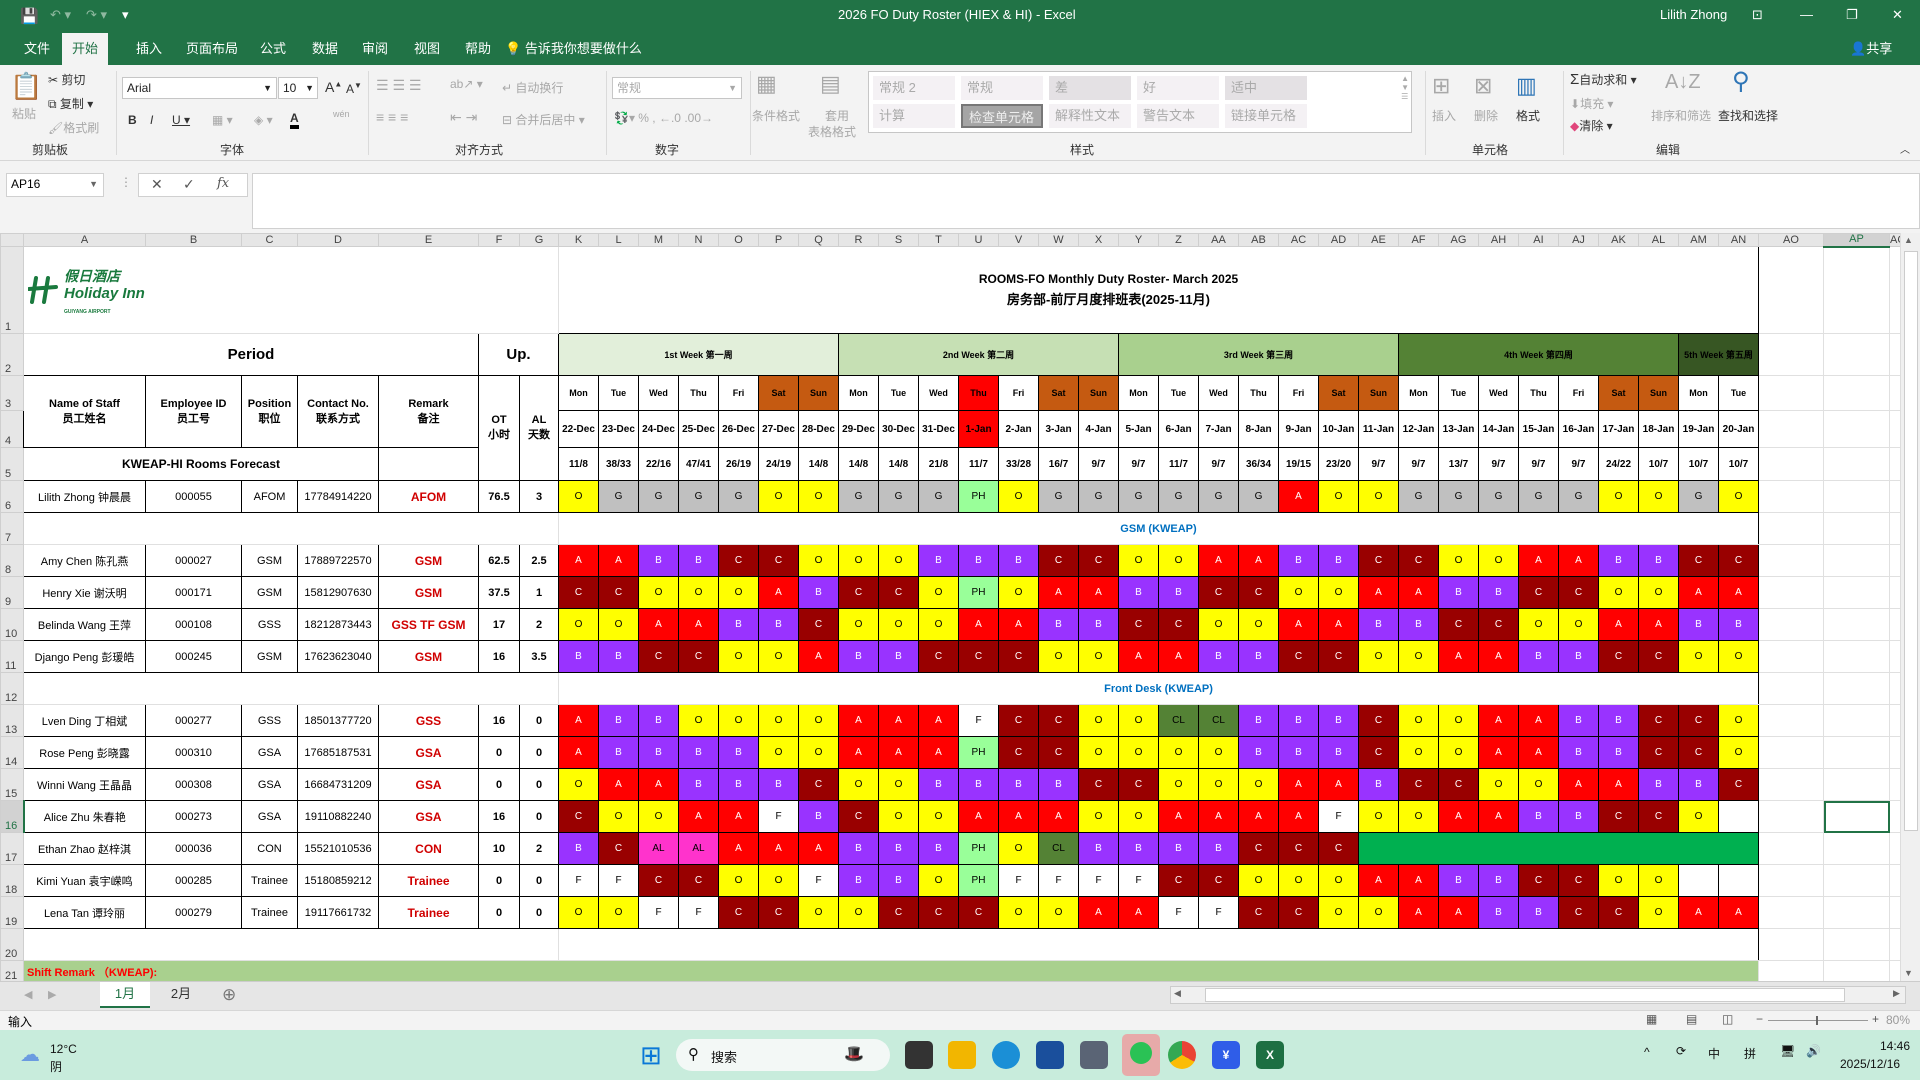  Describe the element at coordinates (1681, 1051) in the screenshot. I see `sync-icon: ⟳` at that location.